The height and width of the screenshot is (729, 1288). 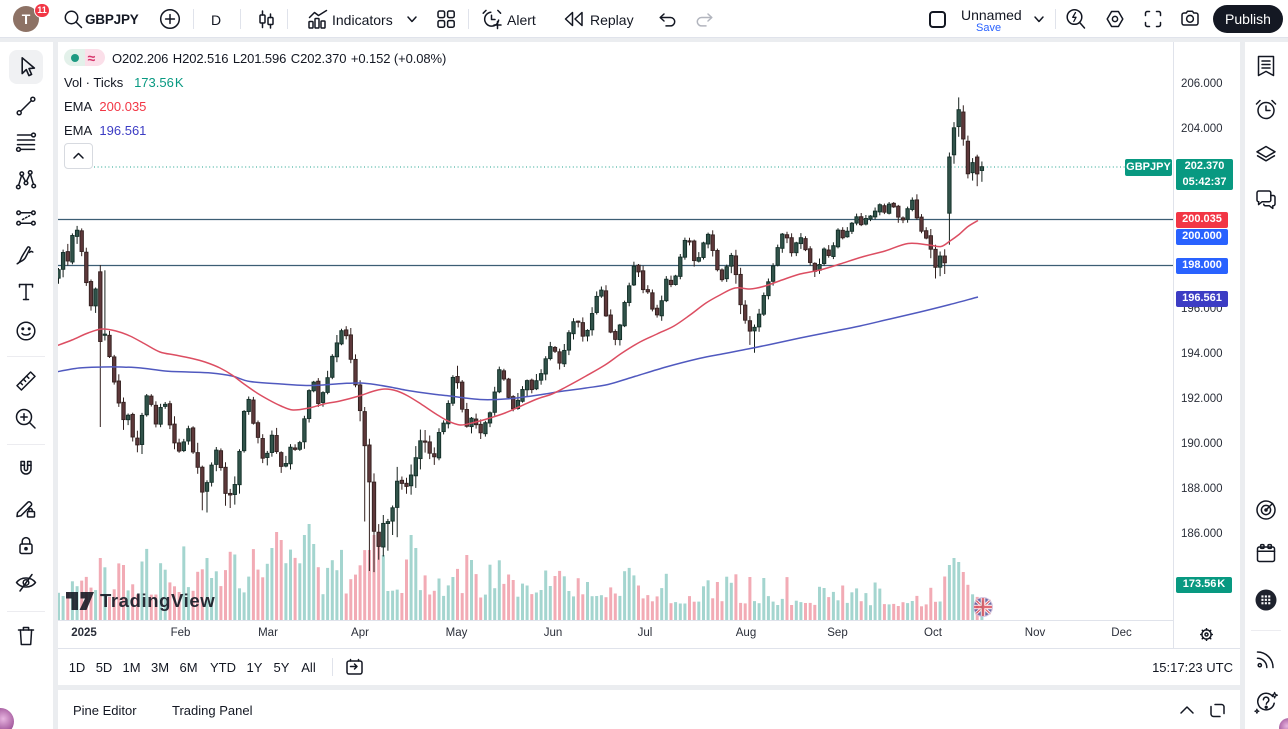 I want to click on svg-text: TradingView, so click(x=157, y=600).